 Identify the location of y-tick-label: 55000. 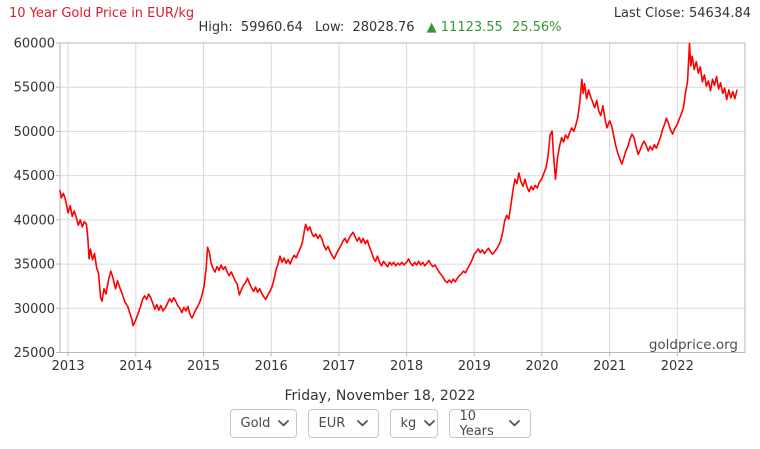
(34, 88).